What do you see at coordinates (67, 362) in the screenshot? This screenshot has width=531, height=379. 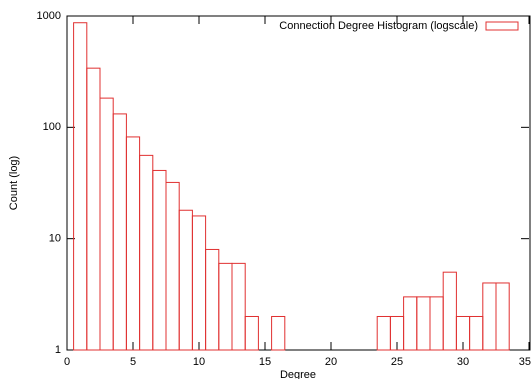 I see `x-tick-label: 0` at bounding box center [67, 362].